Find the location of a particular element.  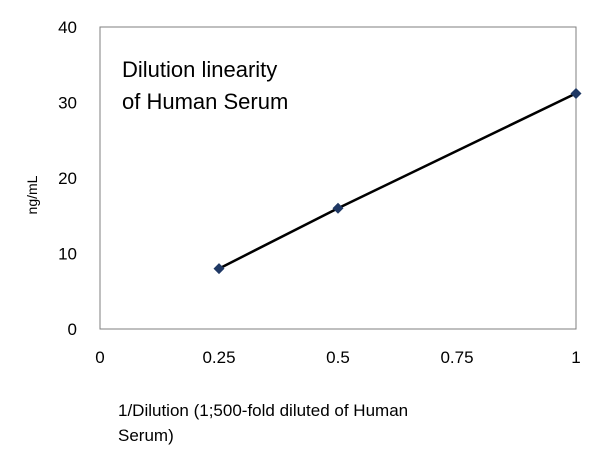

x-axis-label-line-2: Serum) is located at coordinates (146, 435).